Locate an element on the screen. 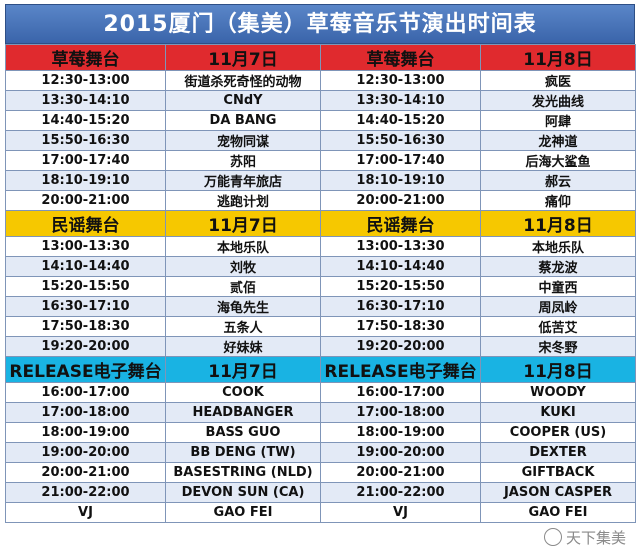  time-cell: 17:00-17:40 is located at coordinates (400, 160).